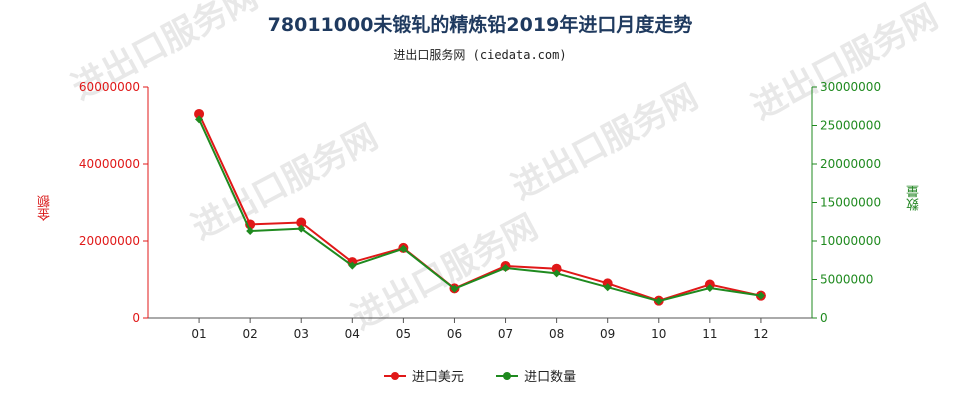 Image resolution: width=960 pixels, height=400 pixels. I want to click on x-tick-label: 12, so click(760, 334).